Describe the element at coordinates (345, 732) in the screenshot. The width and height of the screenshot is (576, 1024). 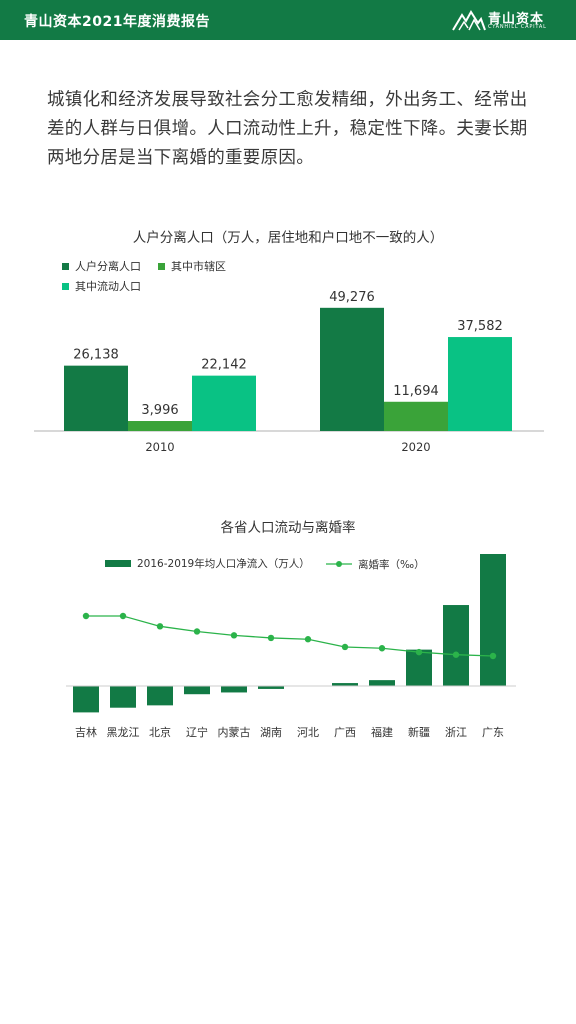
I see `x-tick-label: 广西` at that location.